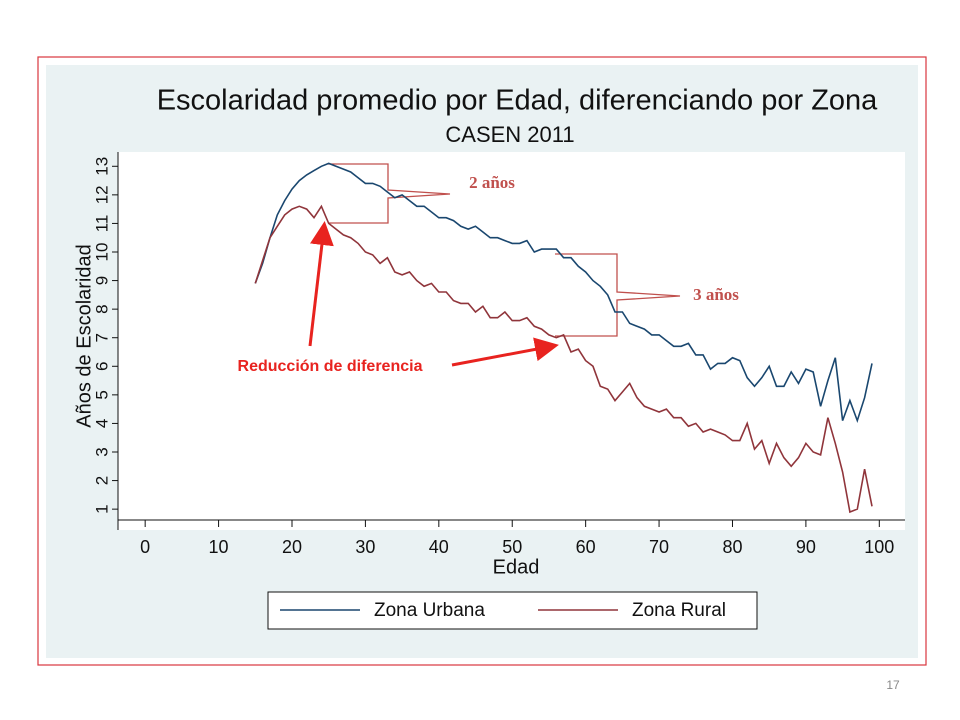 Image resolution: width=960 pixels, height=720 pixels. Describe the element at coordinates (101, 224) in the screenshot. I see `y-tick-label: 11` at that location.